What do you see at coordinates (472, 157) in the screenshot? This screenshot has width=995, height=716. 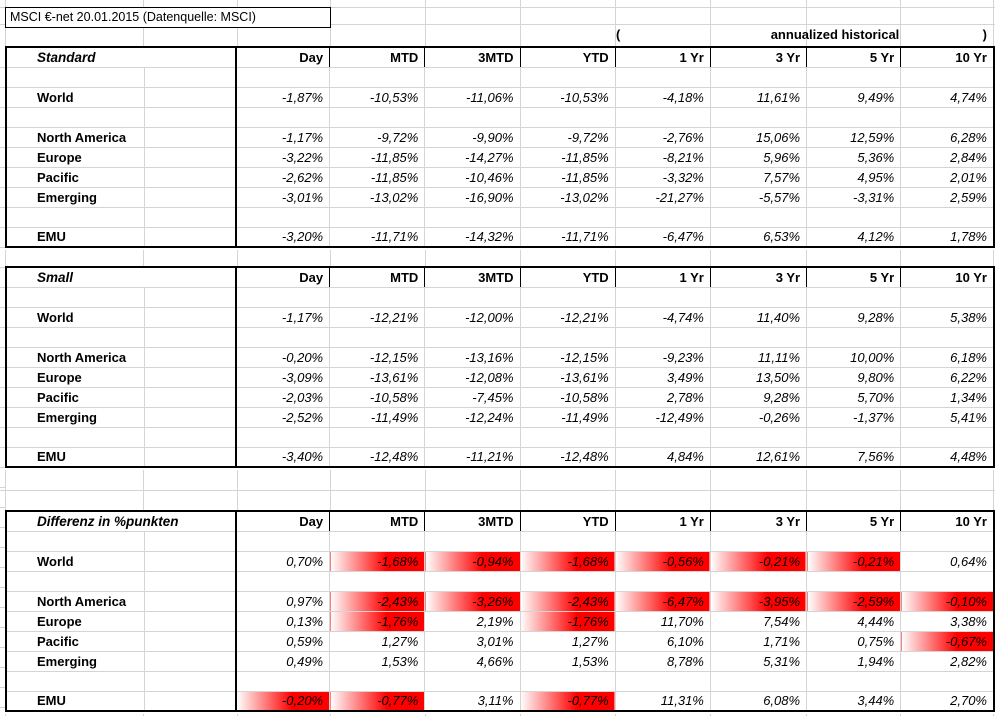 I see `value-cell: -14,27%` at bounding box center [472, 157].